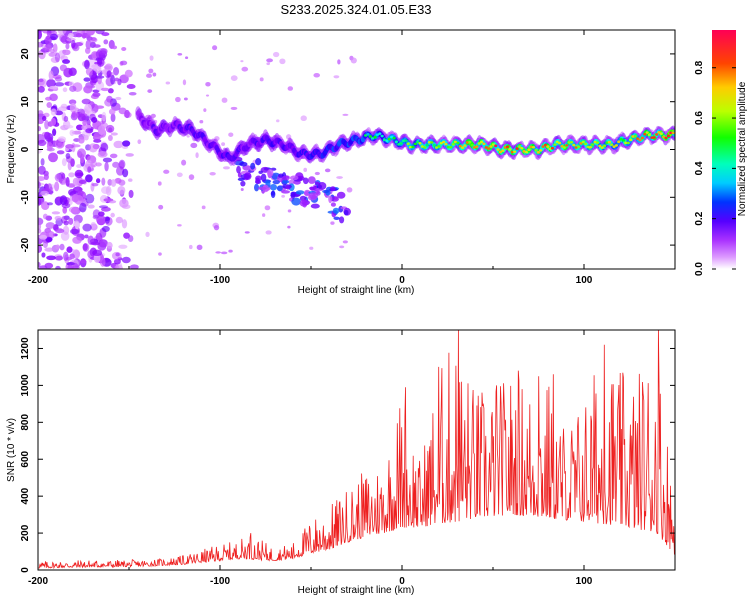  Describe the element at coordinates (11, 450) in the screenshot. I see `snr-ylabel: SNR (10 * v/v)` at that location.